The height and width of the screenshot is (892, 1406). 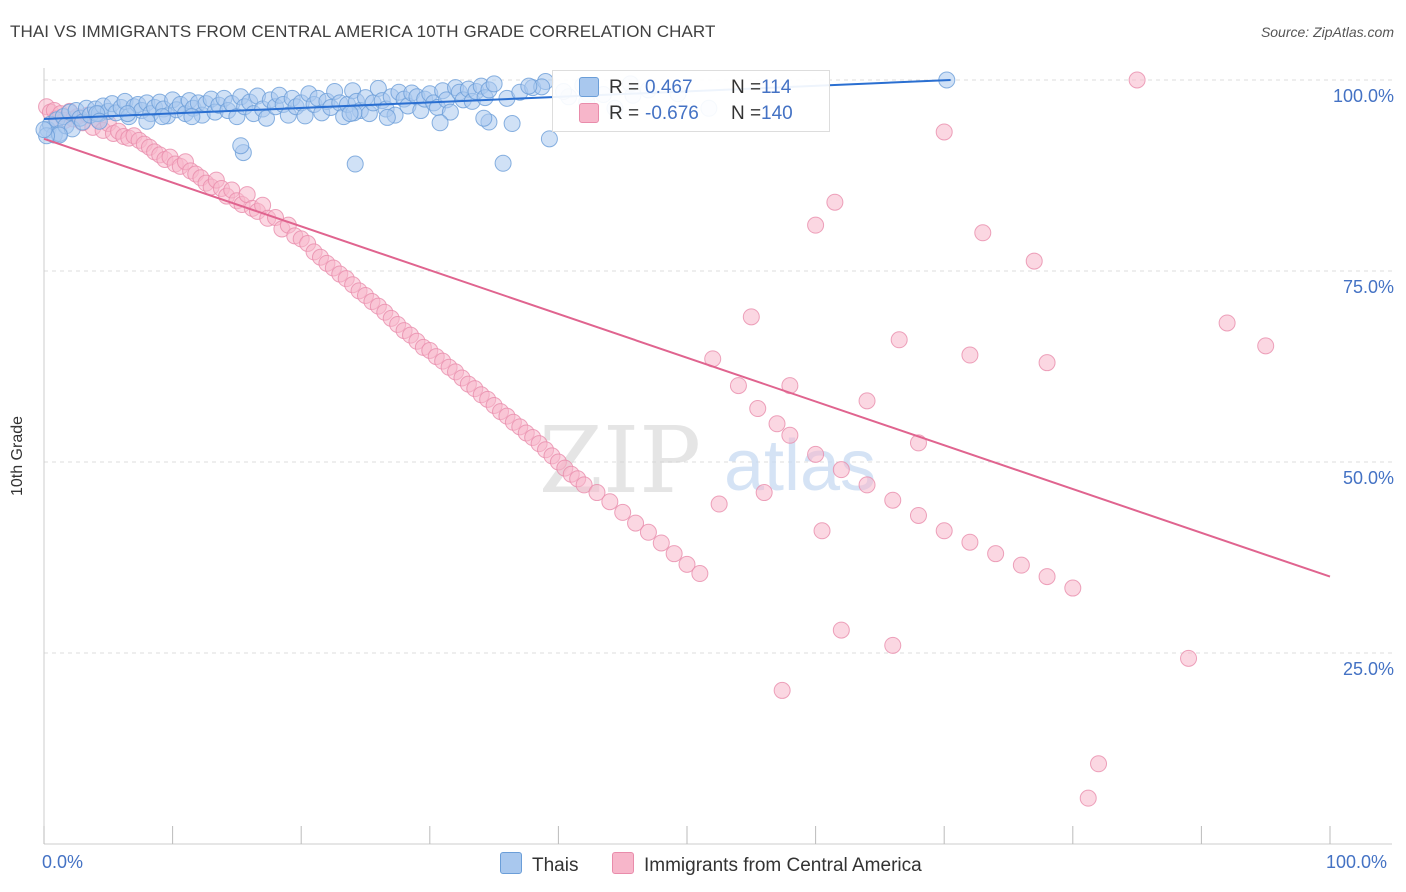 I want to click on bottom-legend-swatch-immigrants, so click(x=623, y=863).